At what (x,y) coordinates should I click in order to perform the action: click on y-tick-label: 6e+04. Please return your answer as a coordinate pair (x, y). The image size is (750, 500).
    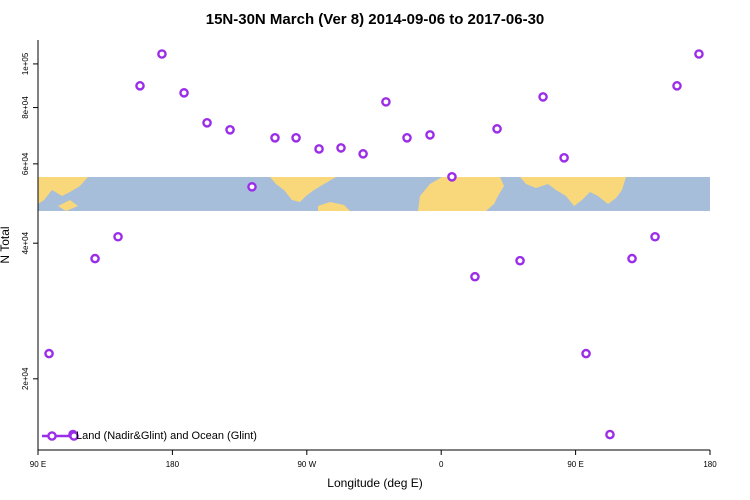
    Looking at the image, I should click on (25, 163).